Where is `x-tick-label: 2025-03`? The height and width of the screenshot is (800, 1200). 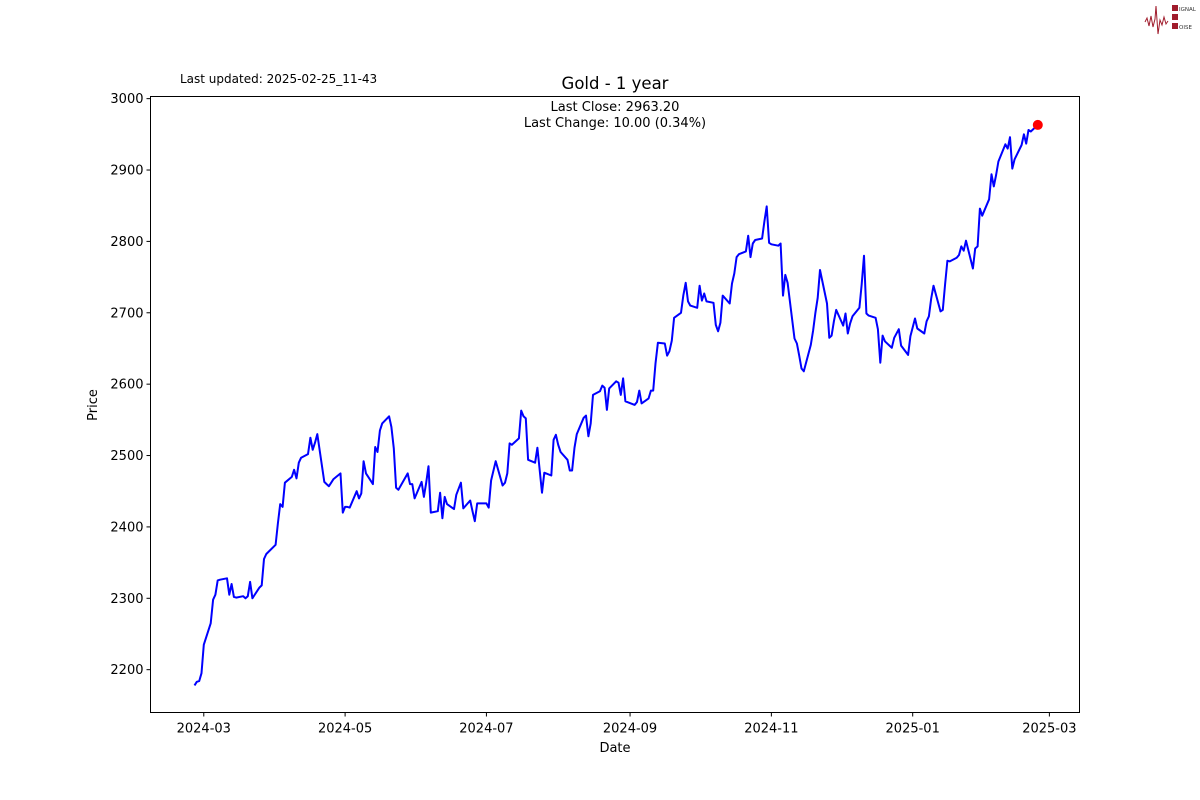 x-tick-label: 2025-03 is located at coordinates (1049, 729).